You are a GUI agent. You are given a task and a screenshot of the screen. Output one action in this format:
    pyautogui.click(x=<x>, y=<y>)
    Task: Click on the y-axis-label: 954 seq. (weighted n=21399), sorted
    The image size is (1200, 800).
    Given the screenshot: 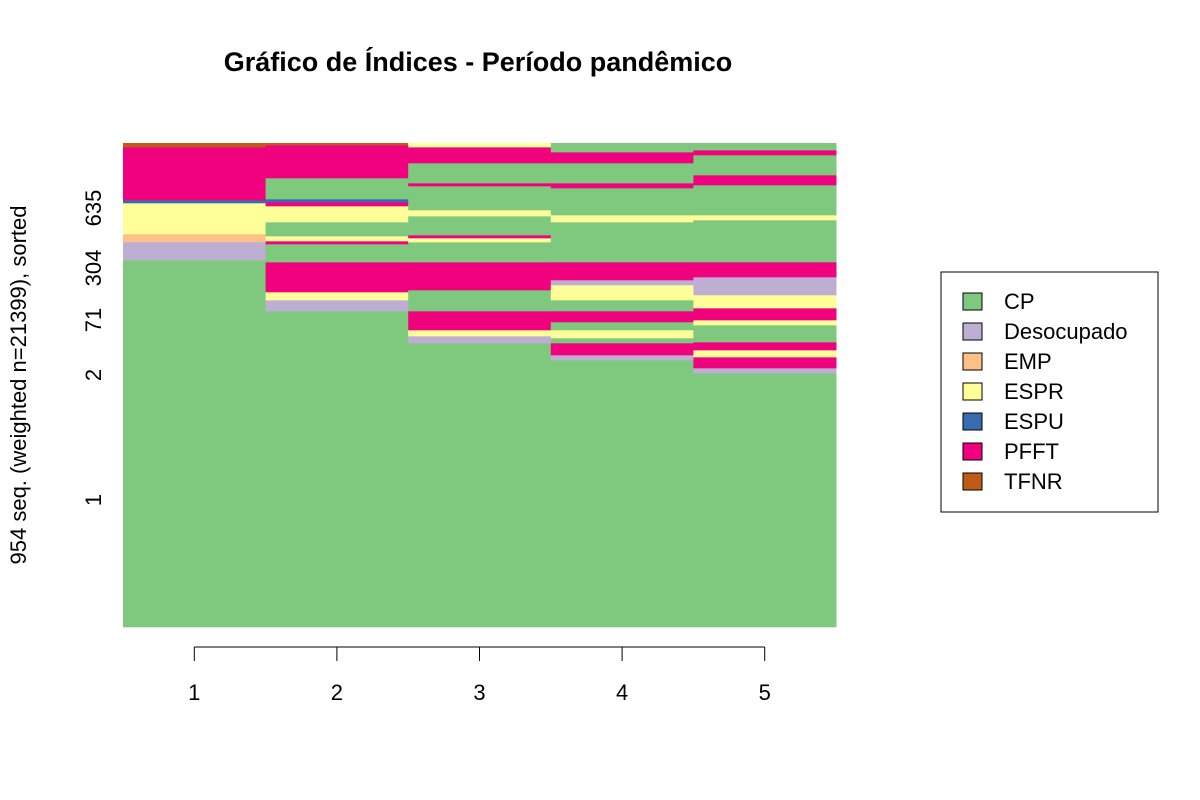 What is the action you would take?
    pyautogui.click(x=18, y=385)
    